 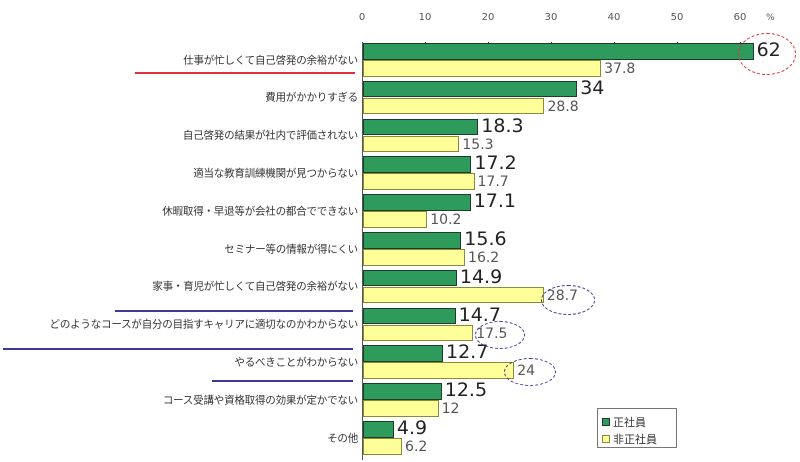 I want to click on category-label: どのようなコースが自分の目指すキャリアに適切なのかわからない, so click(x=204, y=324).